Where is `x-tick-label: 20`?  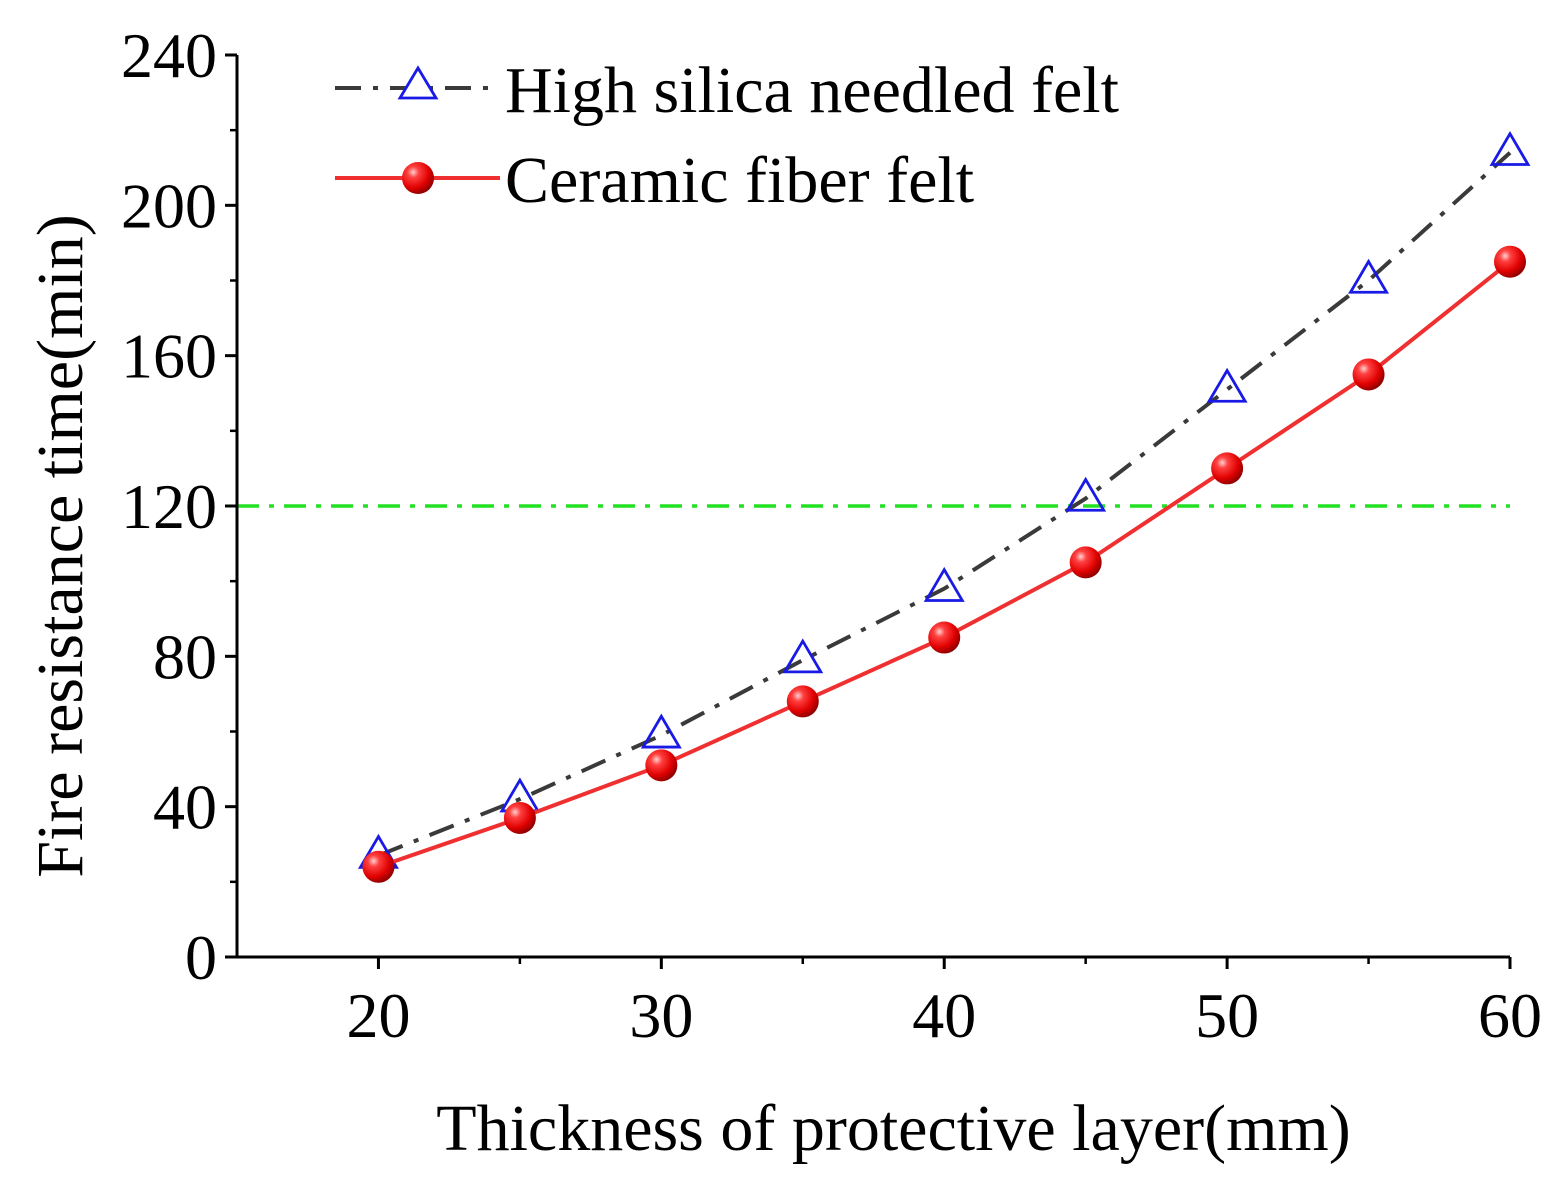 x-tick-label: 20 is located at coordinates (378, 1015).